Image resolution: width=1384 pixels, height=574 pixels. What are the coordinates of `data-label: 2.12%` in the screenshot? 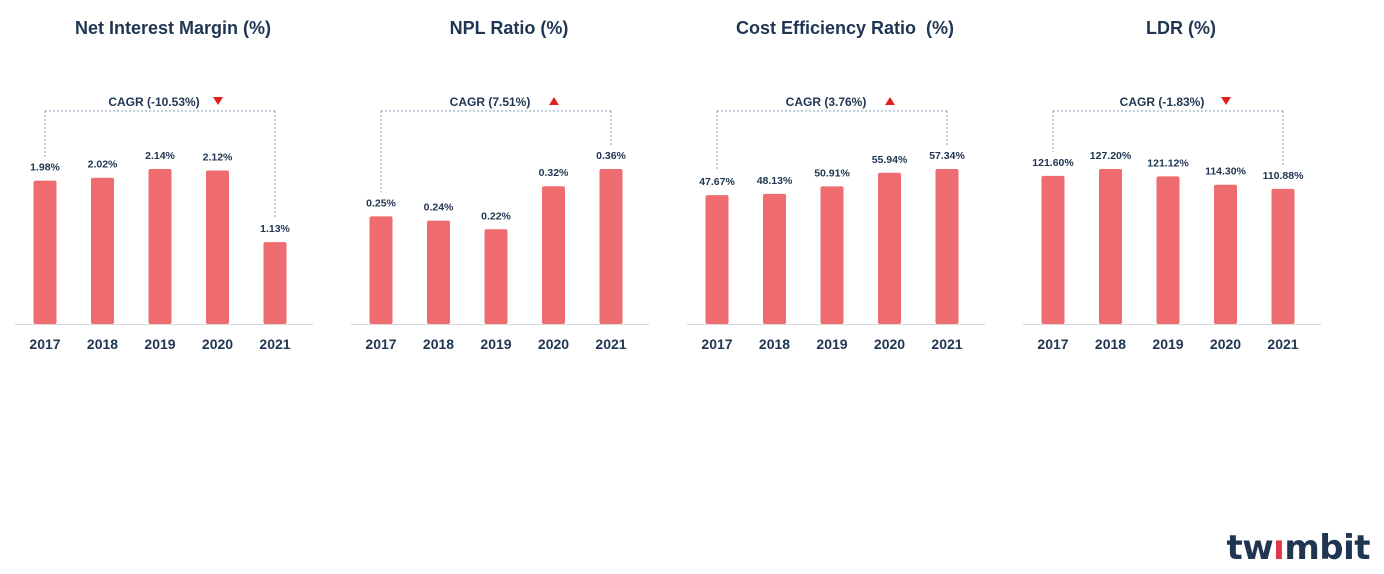 It's located at (218, 157).